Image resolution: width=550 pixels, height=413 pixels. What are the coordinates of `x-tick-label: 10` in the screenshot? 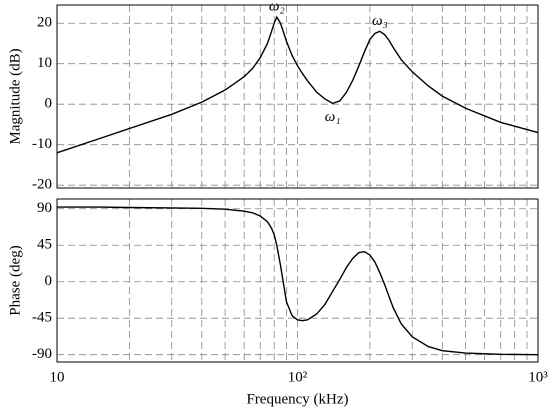 It's located at (57, 377).